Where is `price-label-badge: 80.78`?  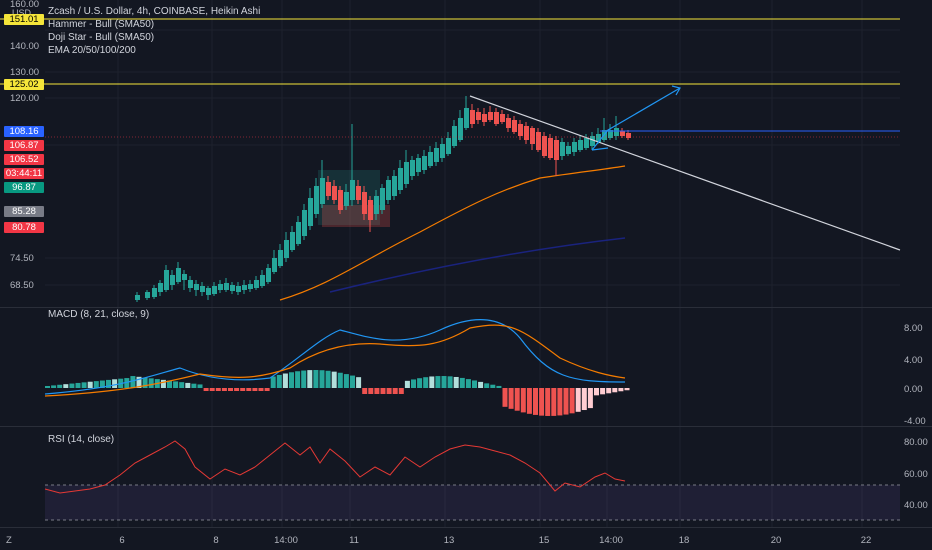
price-label-badge: 80.78 is located at coordinates (24, 227).